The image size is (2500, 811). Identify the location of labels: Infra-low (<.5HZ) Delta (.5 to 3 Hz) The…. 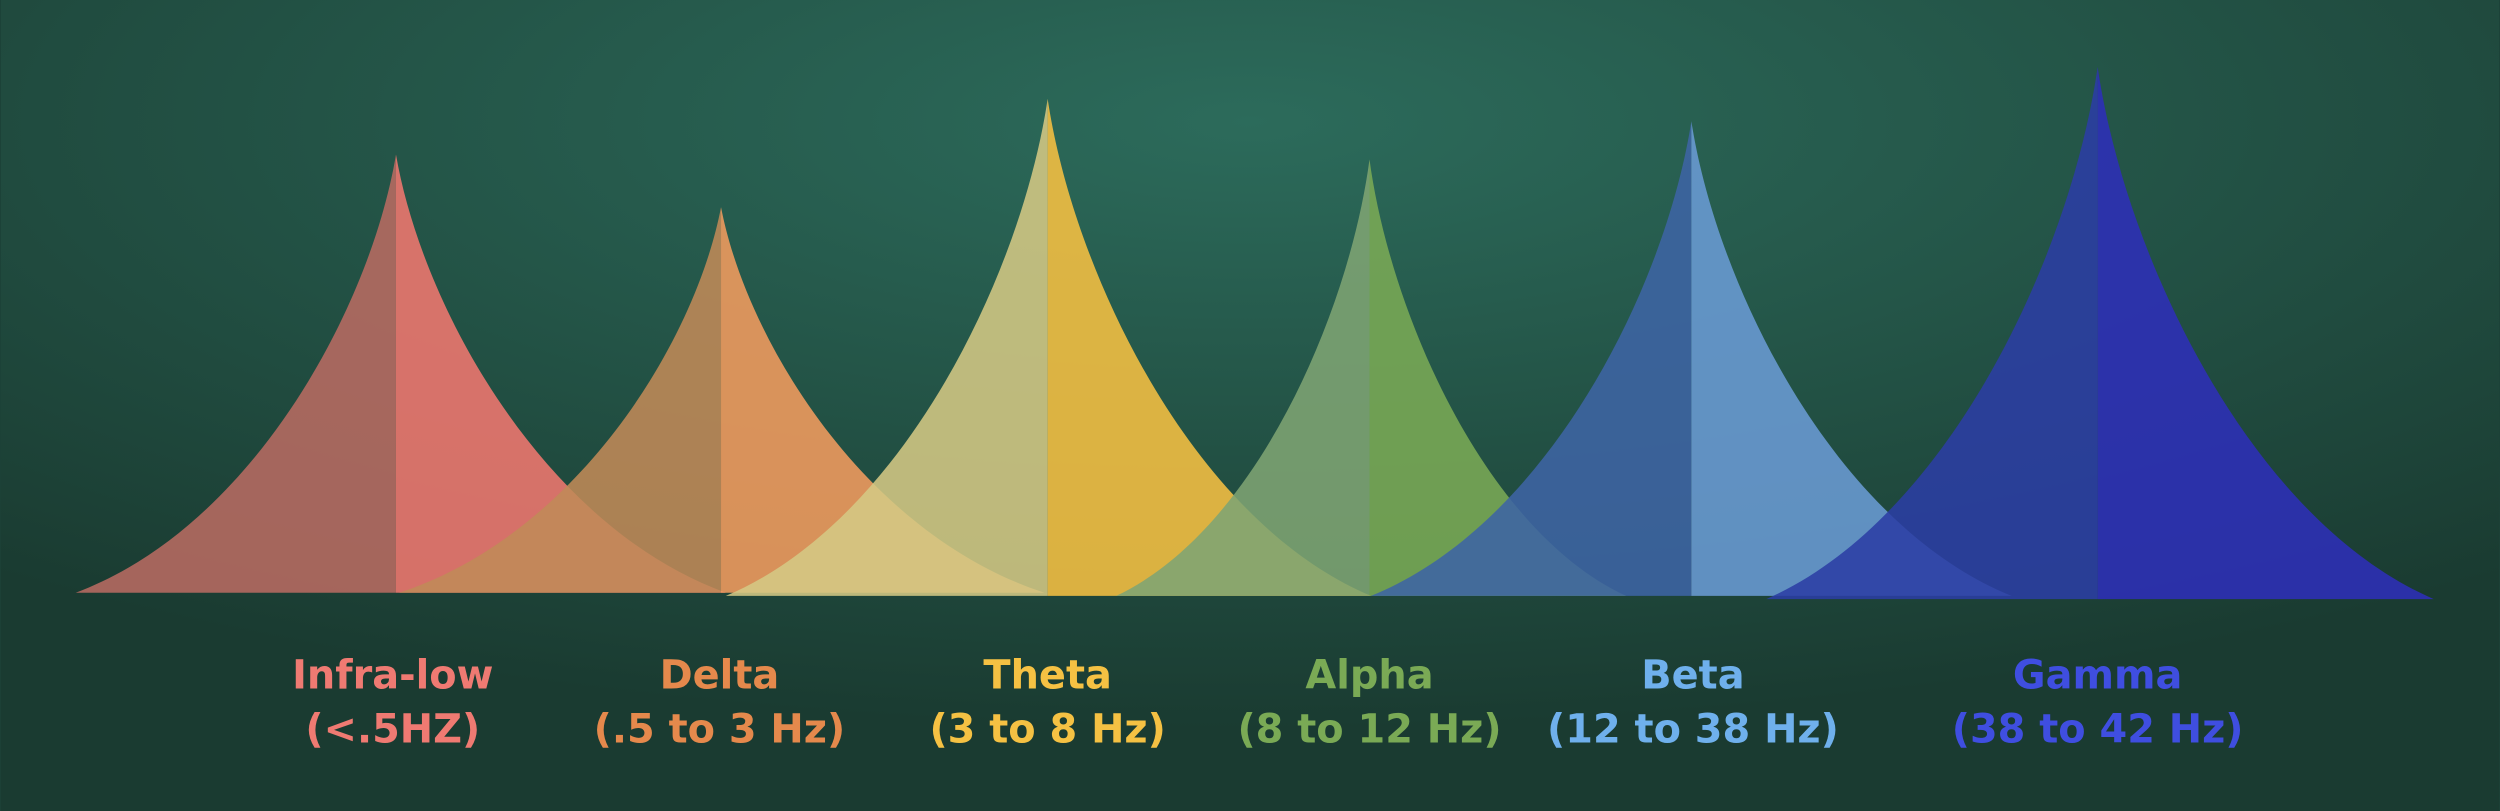
(1267, 702).